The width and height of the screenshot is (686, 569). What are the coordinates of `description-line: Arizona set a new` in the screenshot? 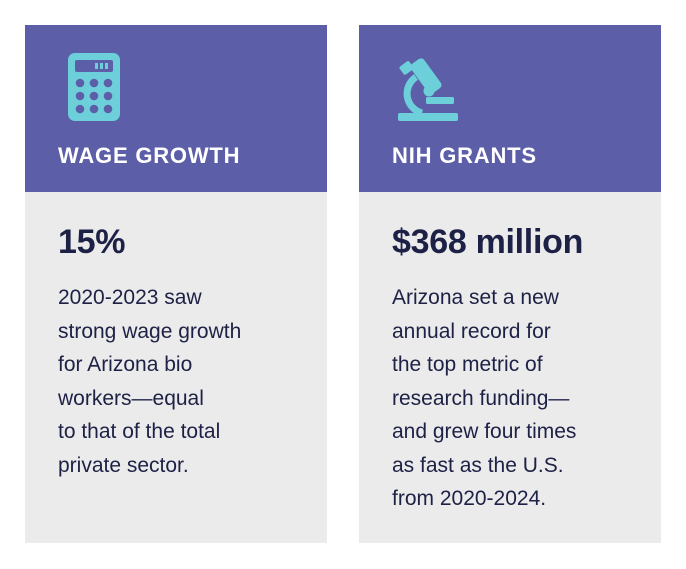 It's located at (475, 297).